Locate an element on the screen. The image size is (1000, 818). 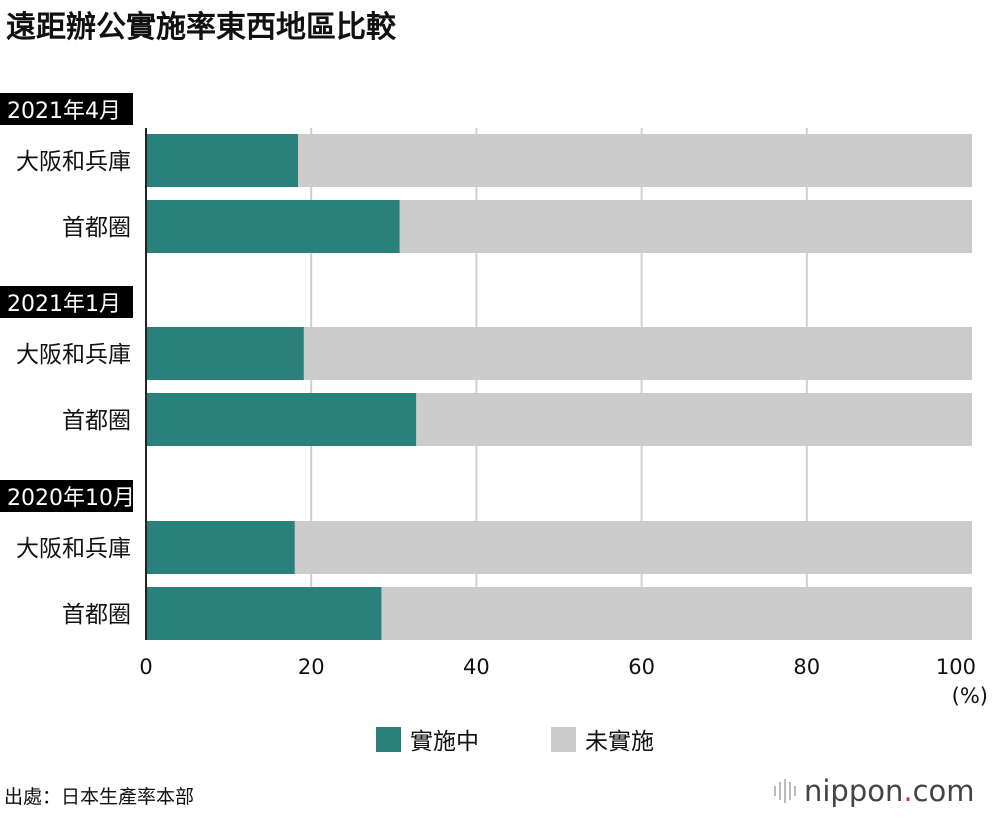
legend-swatch-implemented is located at coordinates (388, 739).